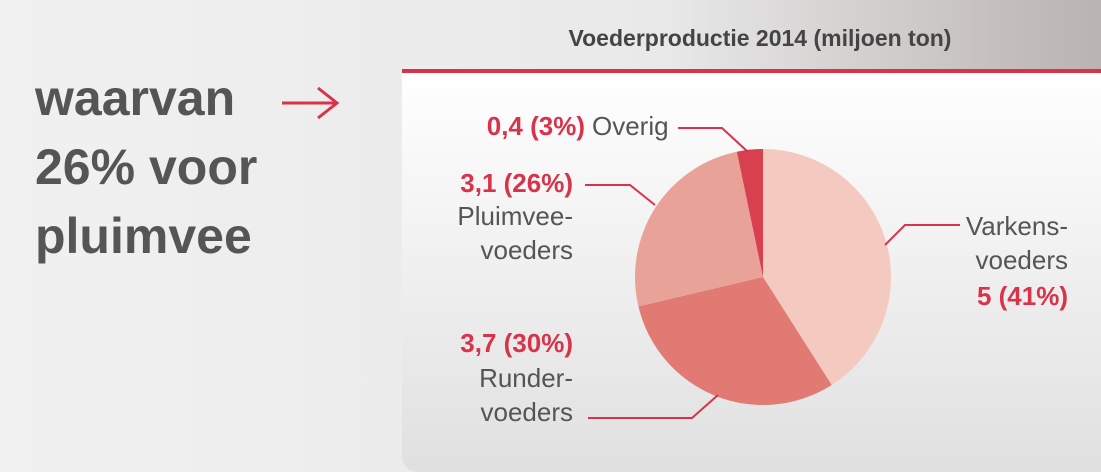 The height and width of the screenshot is (472, 1101). What do you see at coordinates (516, 343) in the screenshot?
I see `value-label: 3,7 (30%)` at bounding box center [516, 343].